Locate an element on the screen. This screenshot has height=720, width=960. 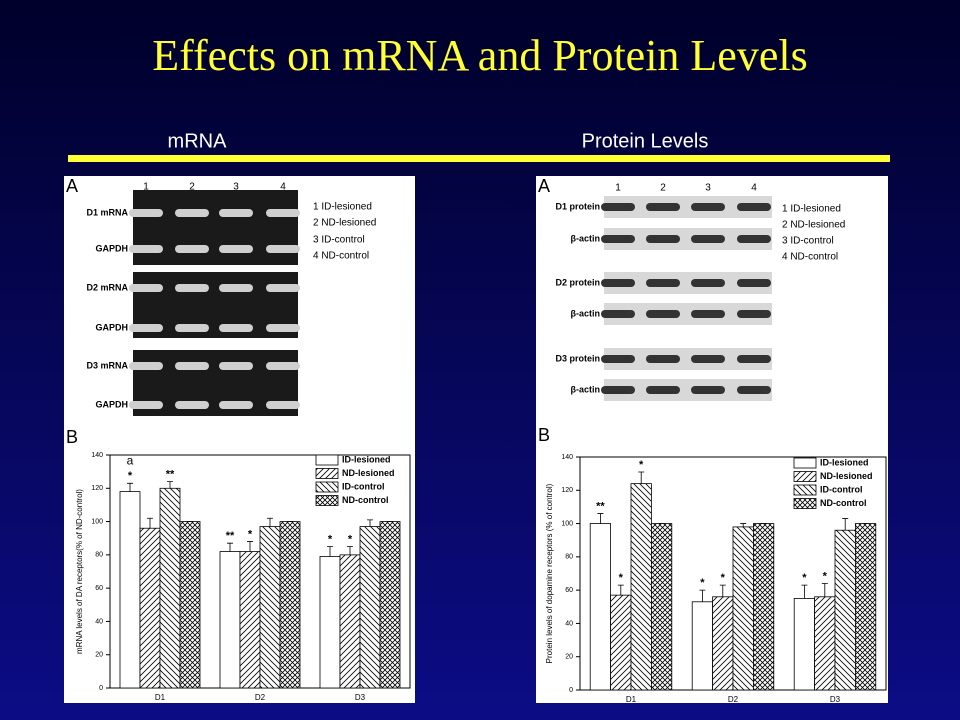
gel-row-label: D3 protein is located at coordinates (577, 358).